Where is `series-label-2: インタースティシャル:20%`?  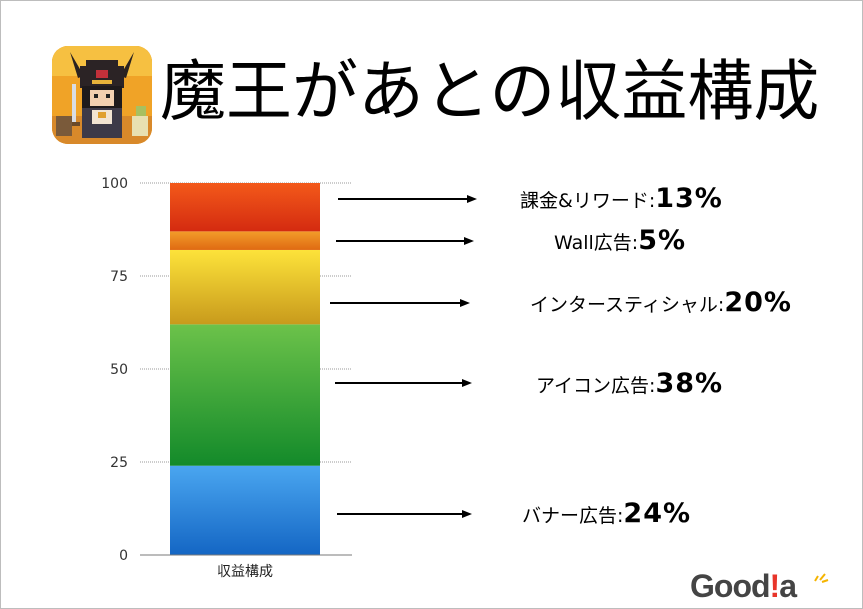 series-label-2: インタースティシャル:20% is located at coordinates (661, 302).